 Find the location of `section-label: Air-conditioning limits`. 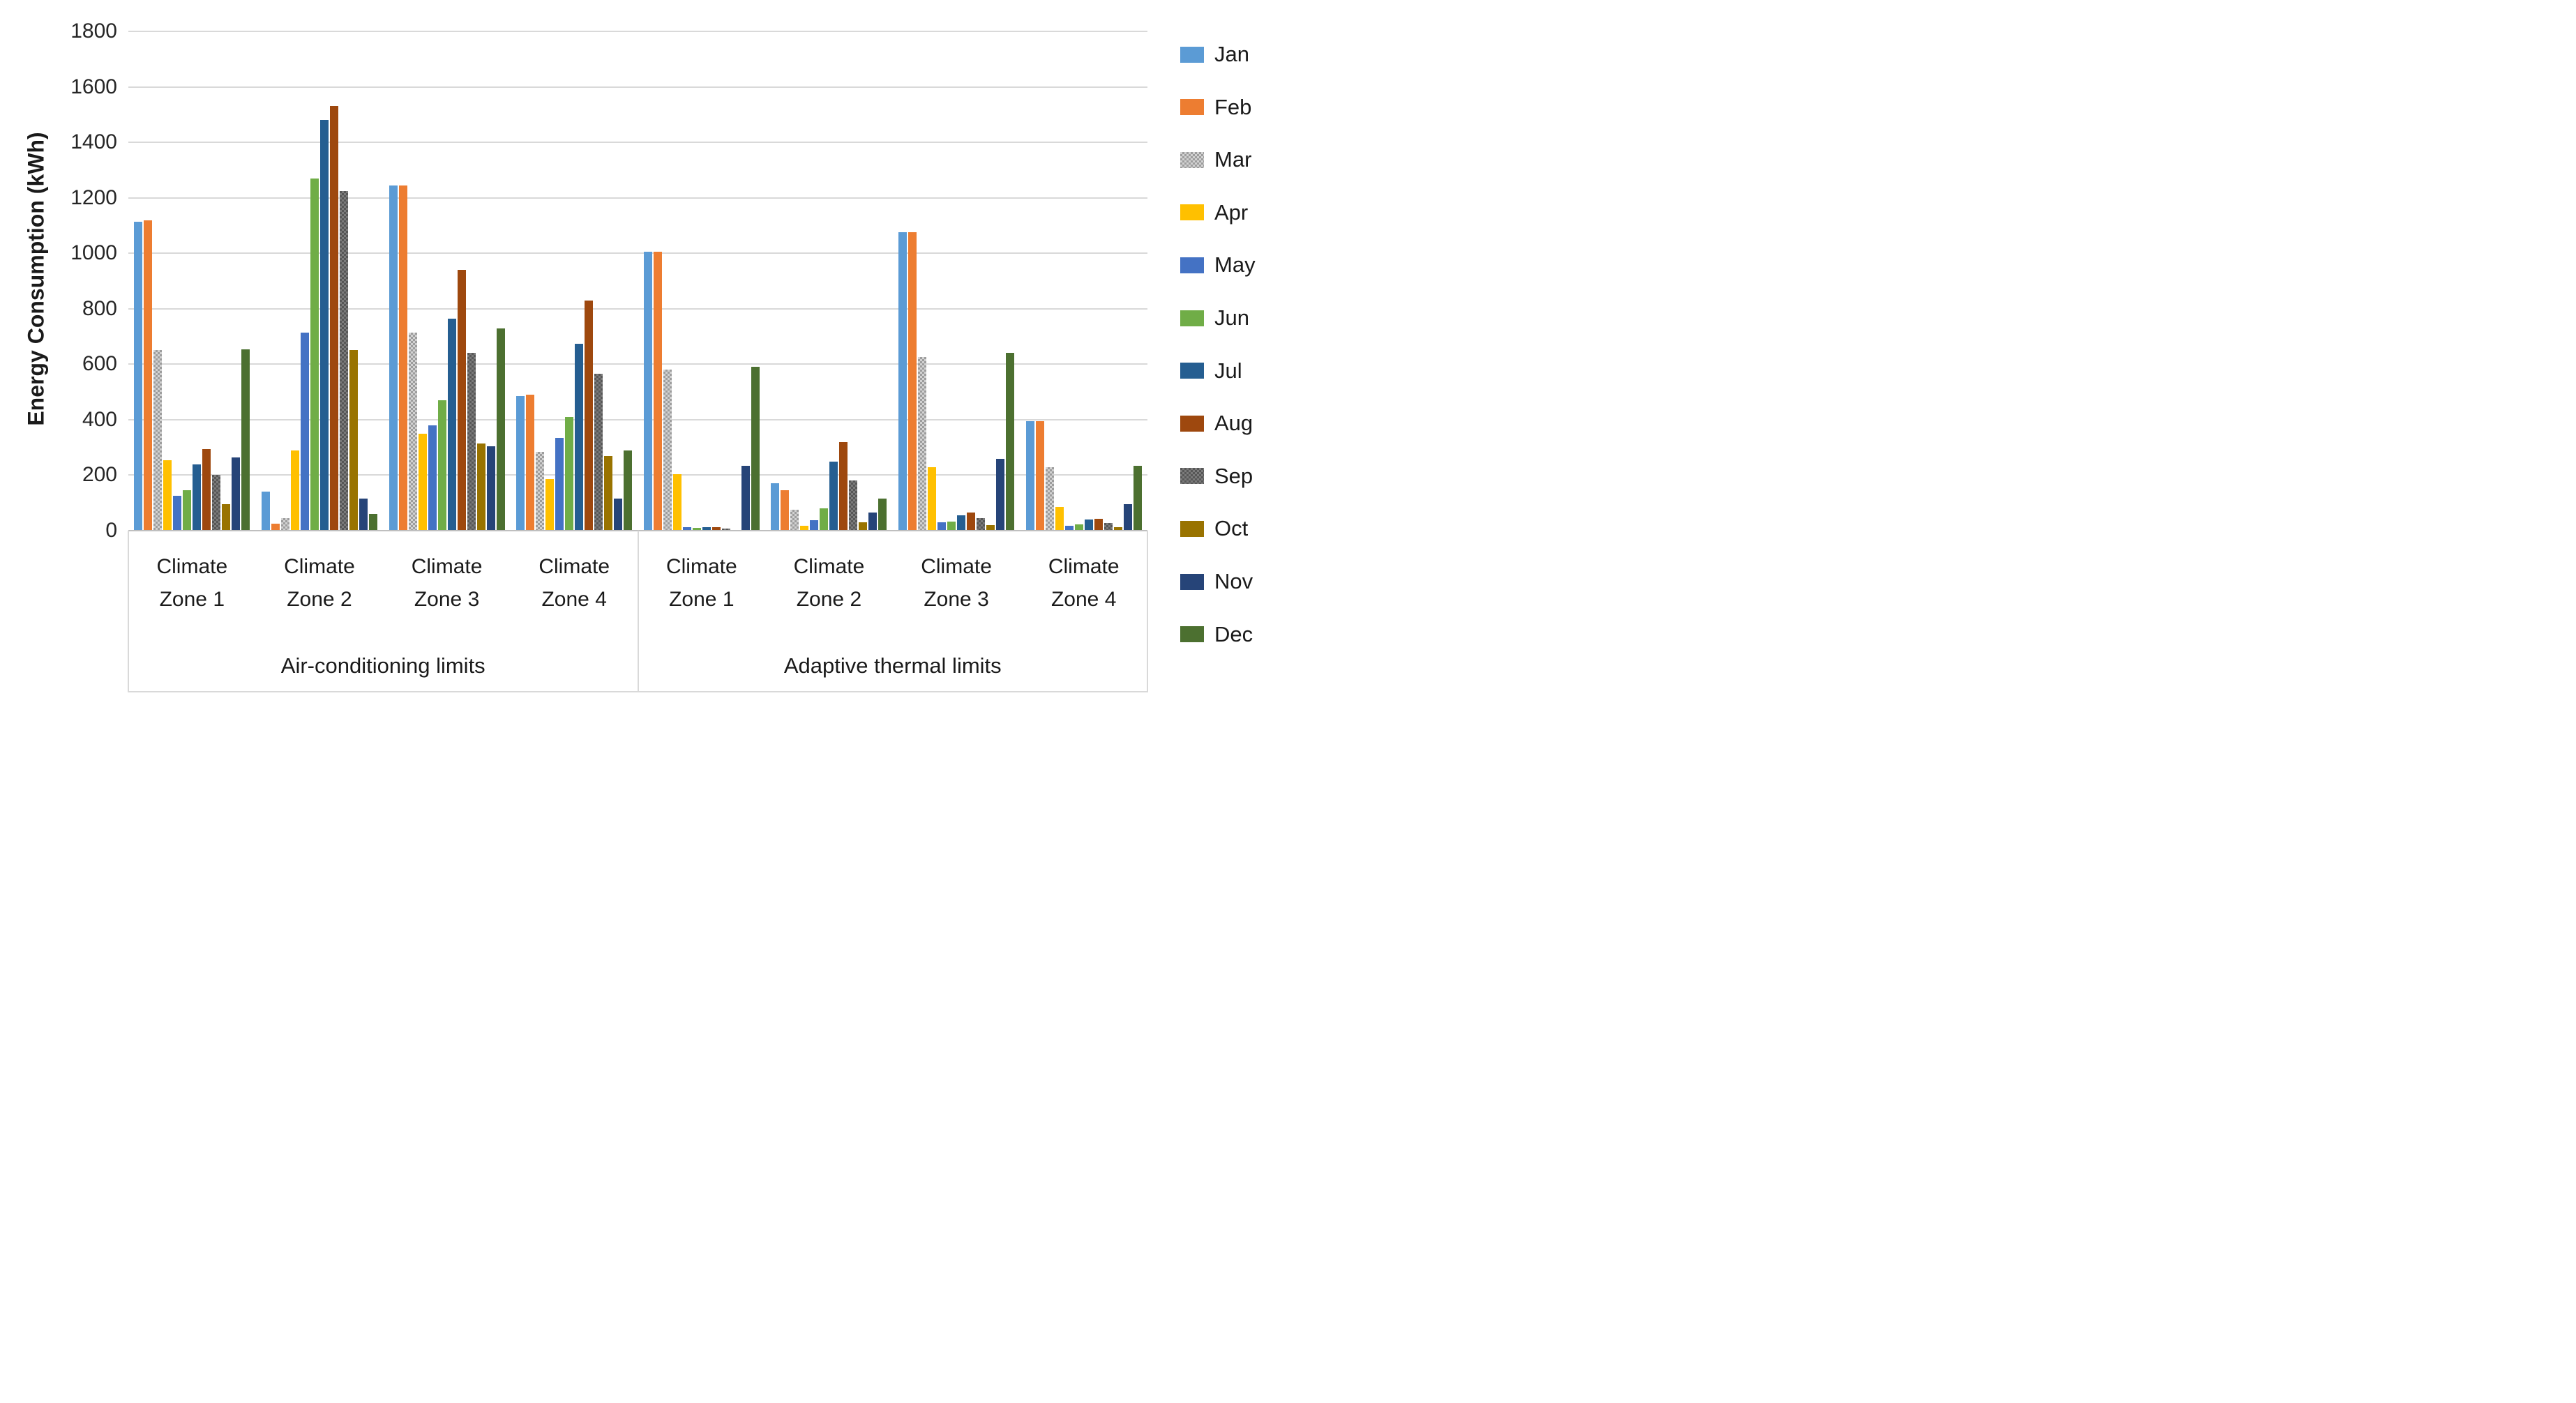

section-label: Air-conditioning limits is located at coordinates (382, 665).